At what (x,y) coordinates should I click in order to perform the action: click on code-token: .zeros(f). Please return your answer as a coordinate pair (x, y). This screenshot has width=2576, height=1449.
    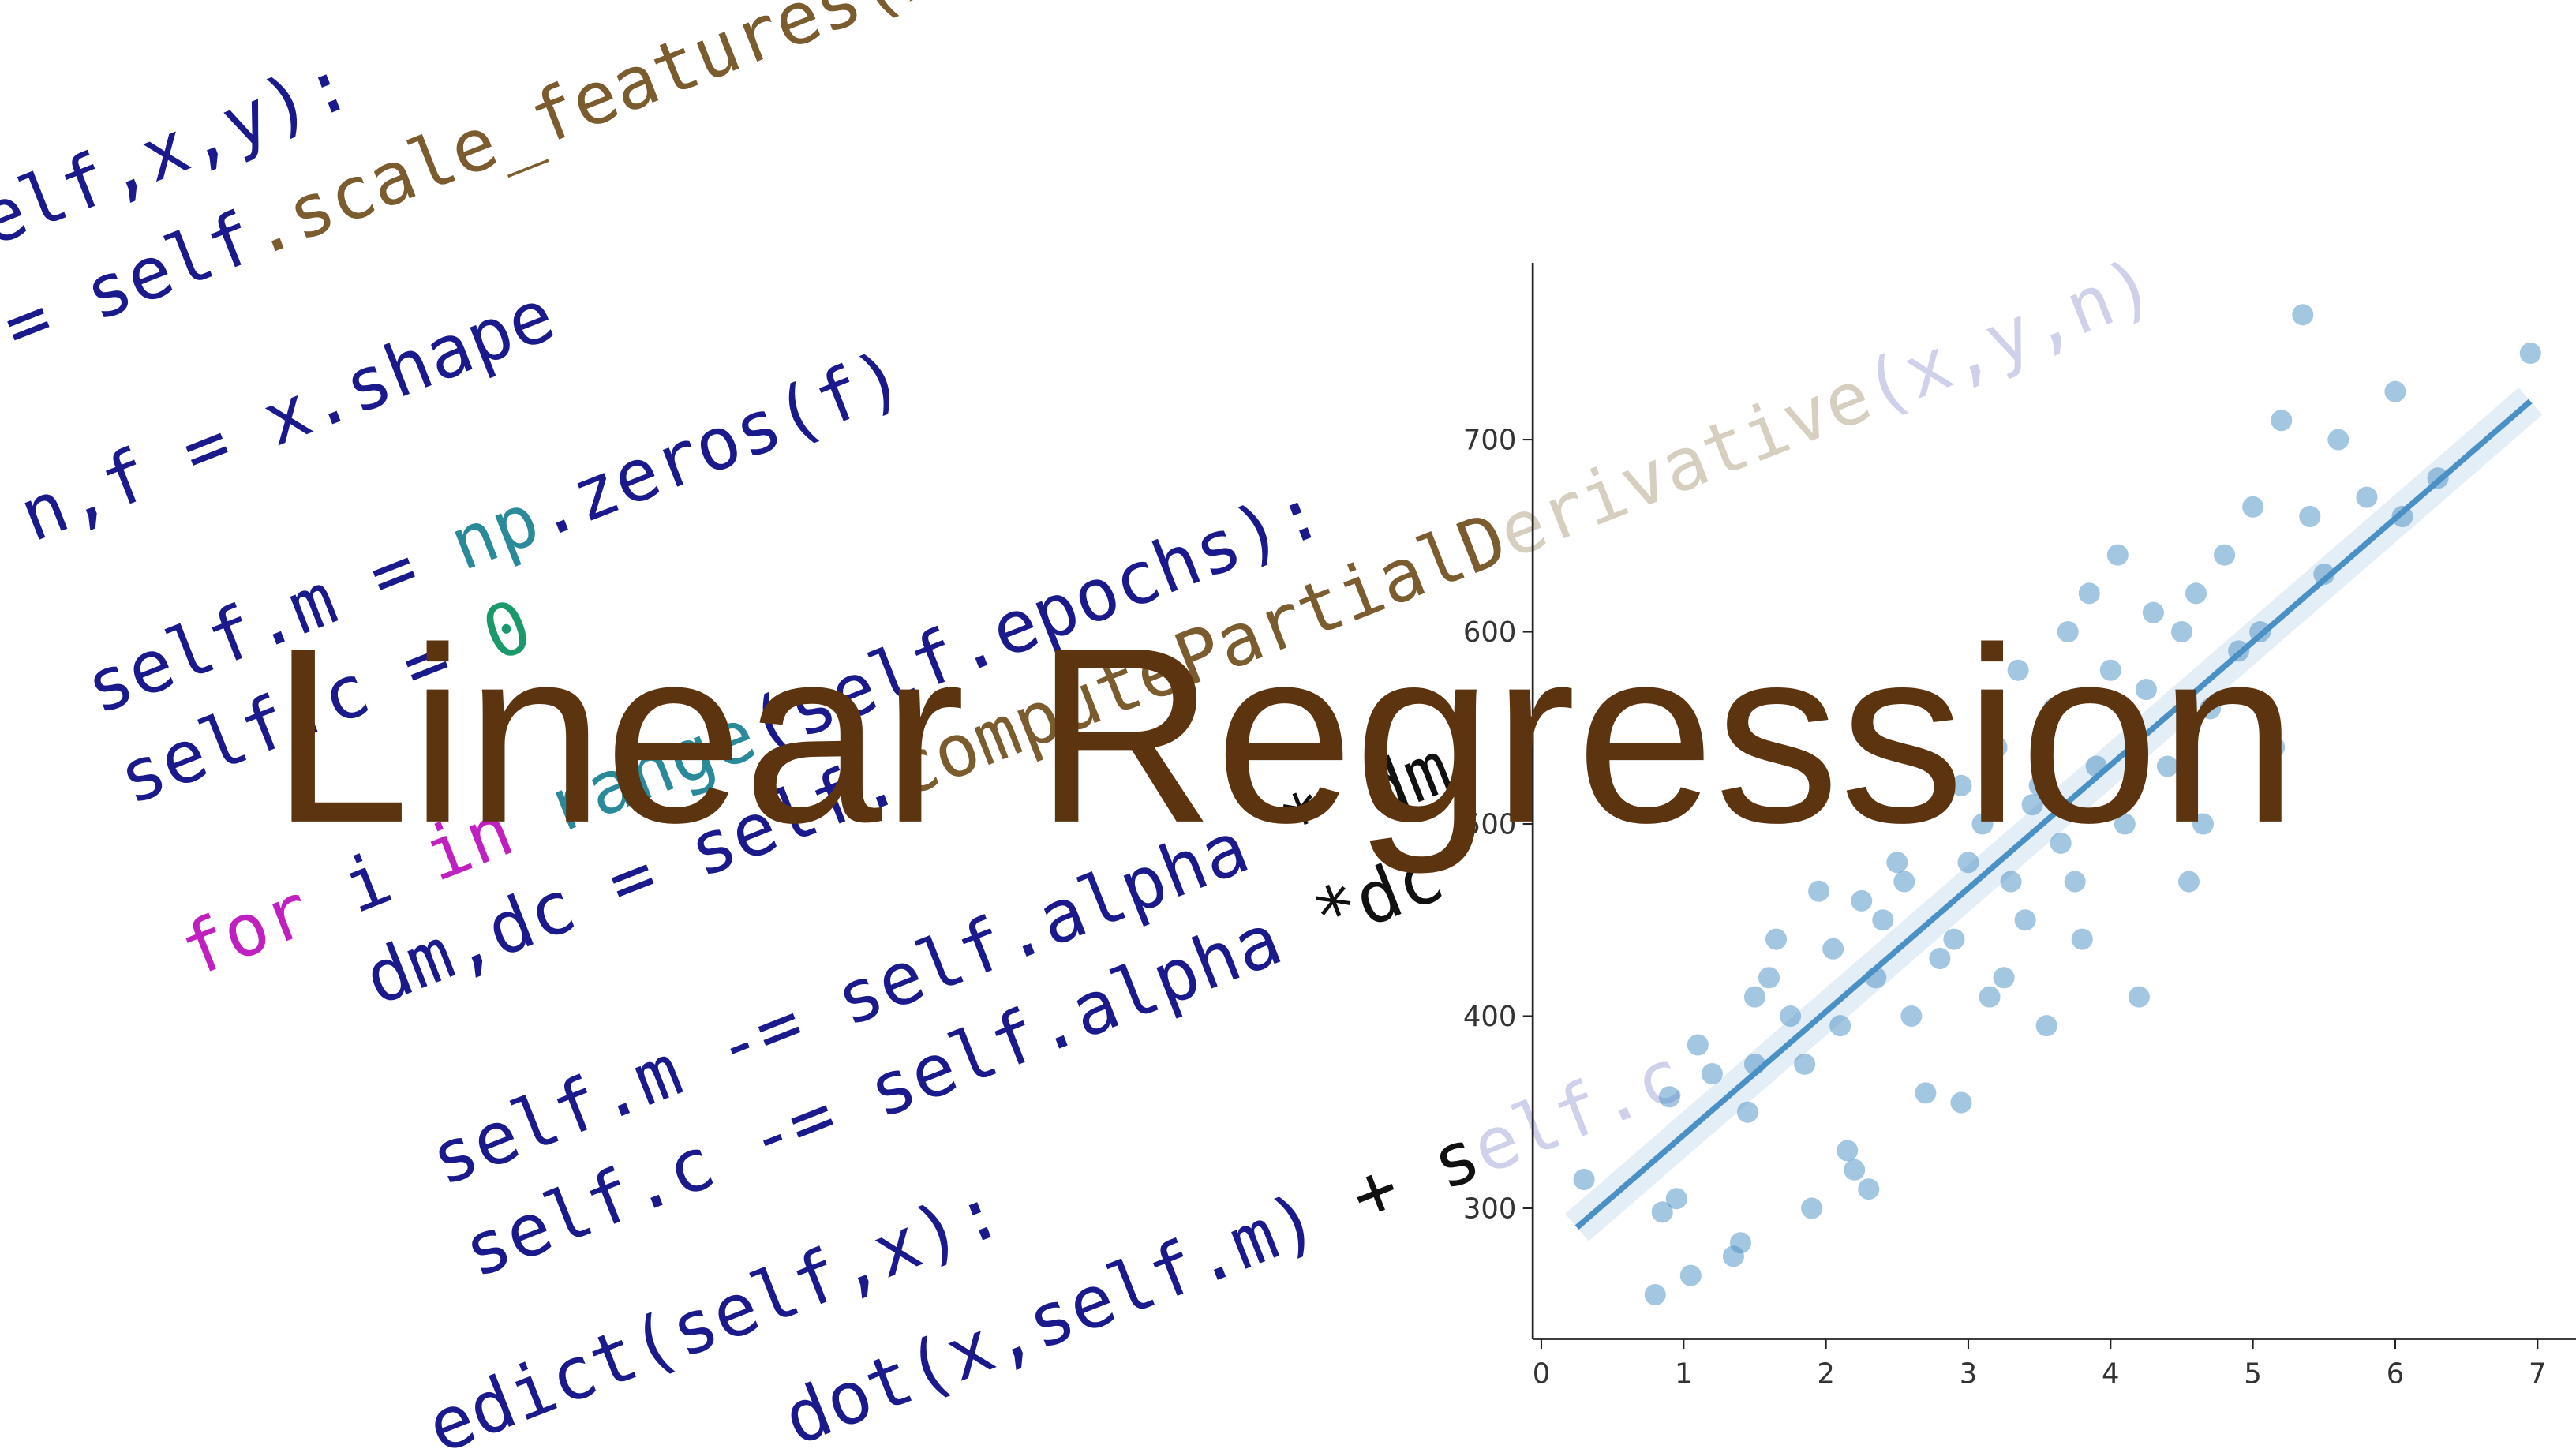
    Looking at the image, I should click on (717, 444).